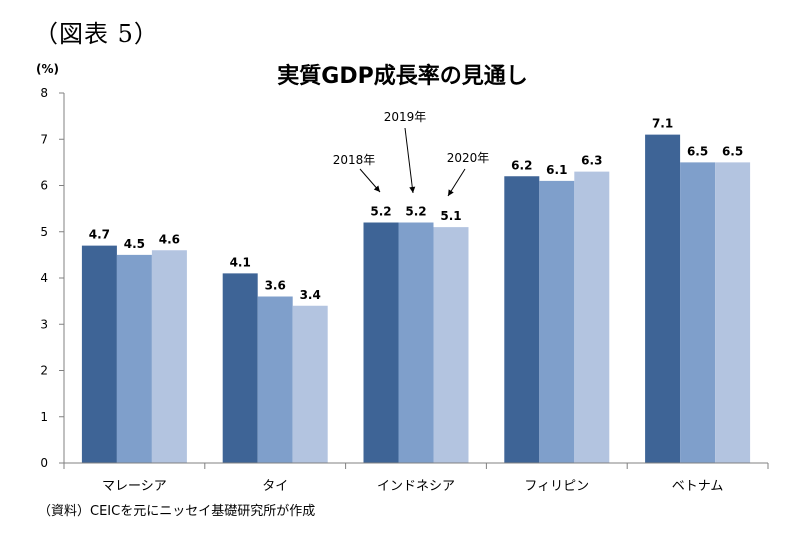 Image resolution: width=805 pixels, height=554 pixels. I want to click on data-label: 6.3, so click(591, 161).